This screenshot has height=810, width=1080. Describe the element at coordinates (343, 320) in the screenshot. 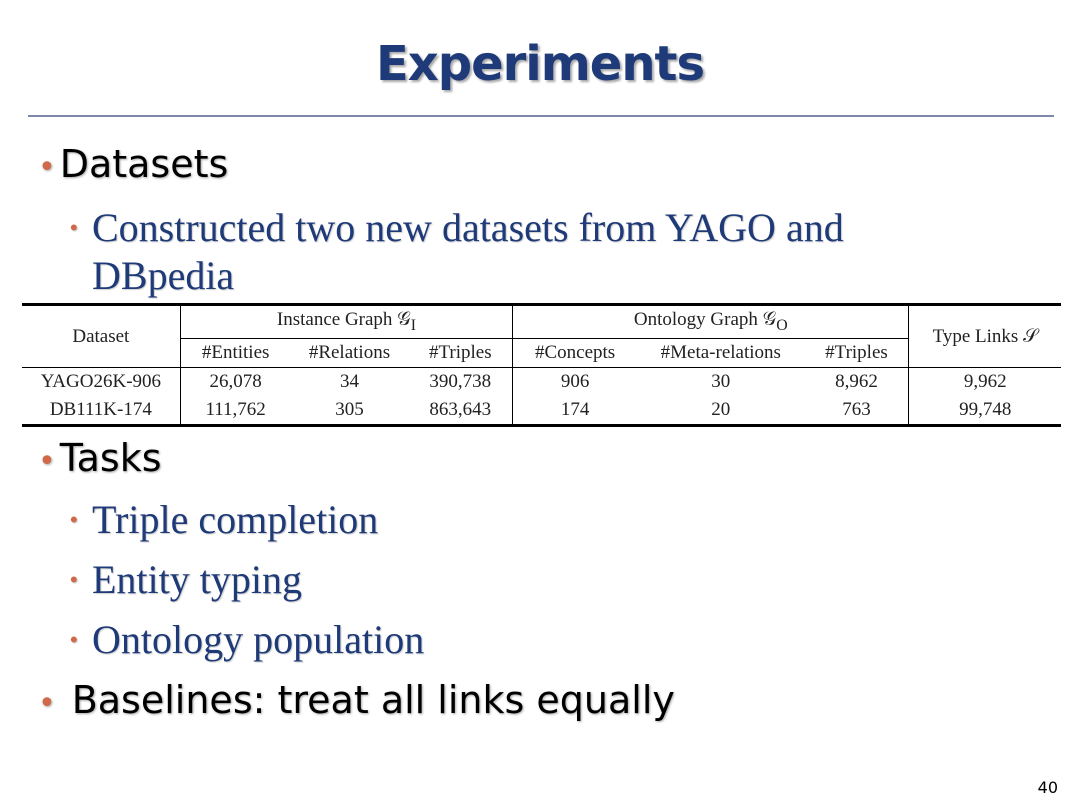

I see `header-instance-graph-label: Instance Graph 𝒢` at that location.